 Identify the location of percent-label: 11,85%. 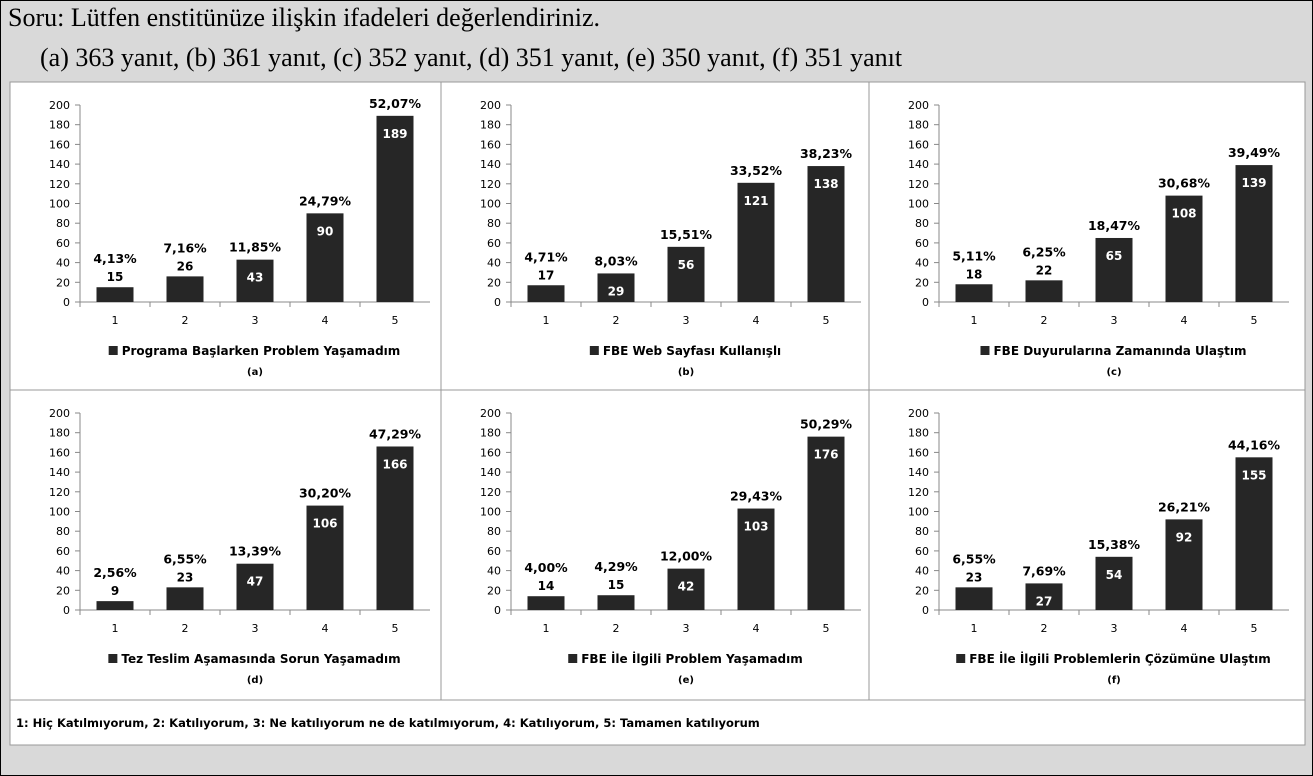
(255, 247).